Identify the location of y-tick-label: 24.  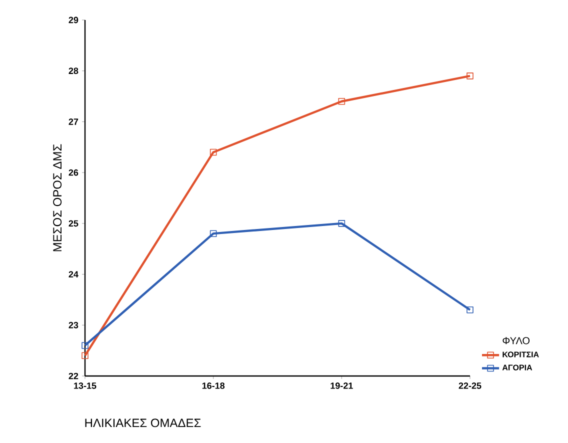
(73, 274).